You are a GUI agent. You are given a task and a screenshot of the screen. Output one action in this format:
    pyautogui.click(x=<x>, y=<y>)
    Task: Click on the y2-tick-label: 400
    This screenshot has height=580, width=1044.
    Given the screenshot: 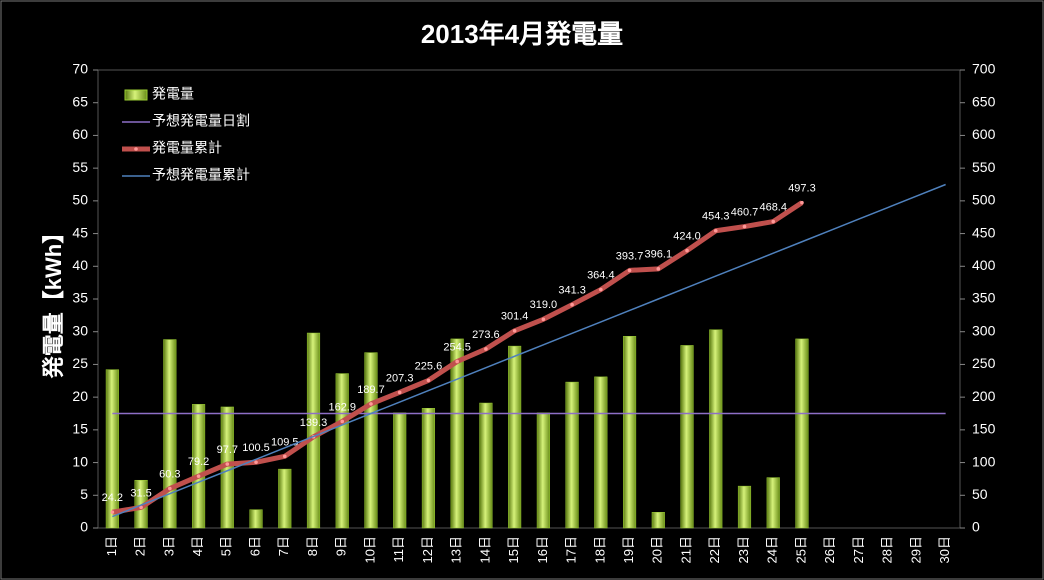 What is the action you would take?
    pyautogui.click(x=984, y=265)
    